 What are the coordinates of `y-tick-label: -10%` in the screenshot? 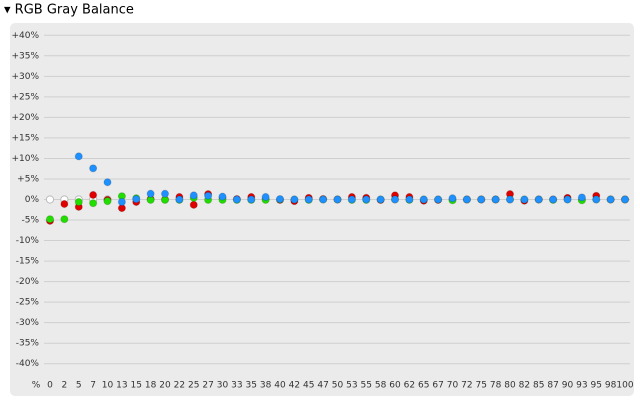 It's located at (28, 241).